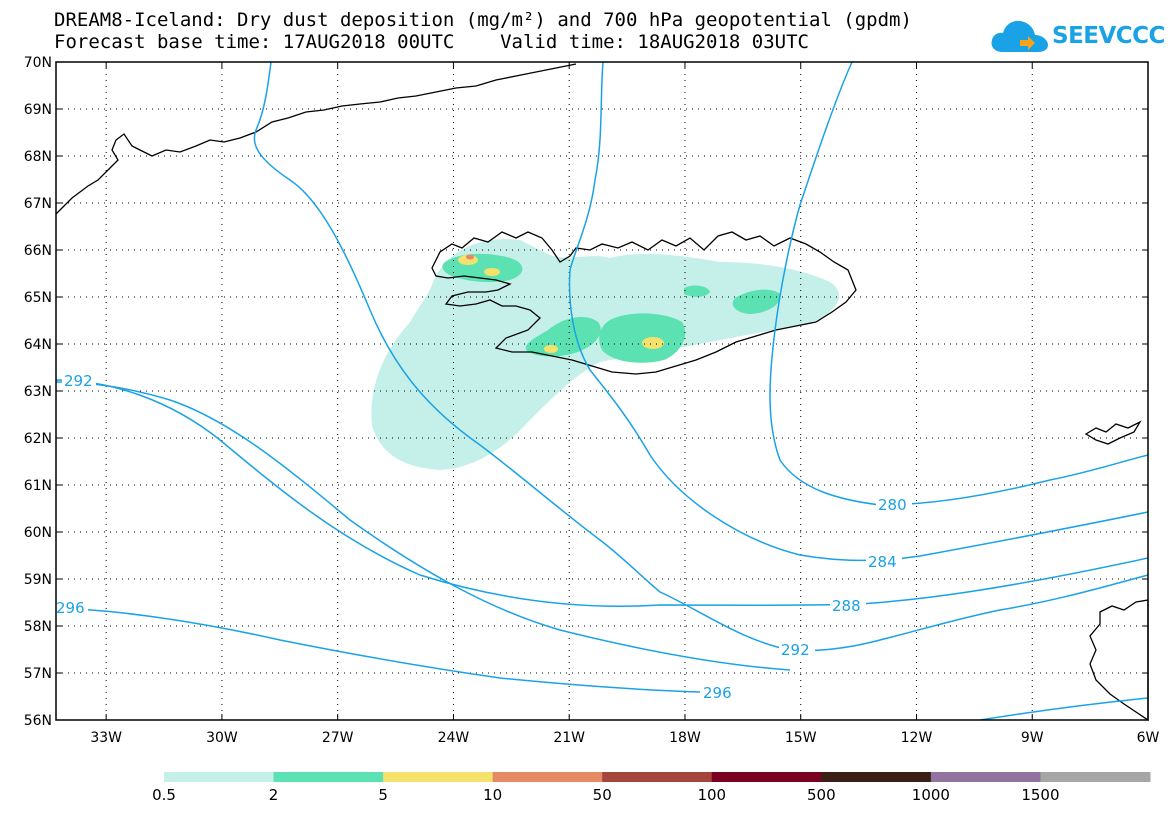 The image size is (1175, 815). What do you see at coordinates (1148, 738) in the screenshot?
I see `lon-label: 6W` at bounding box center [1148, 738].